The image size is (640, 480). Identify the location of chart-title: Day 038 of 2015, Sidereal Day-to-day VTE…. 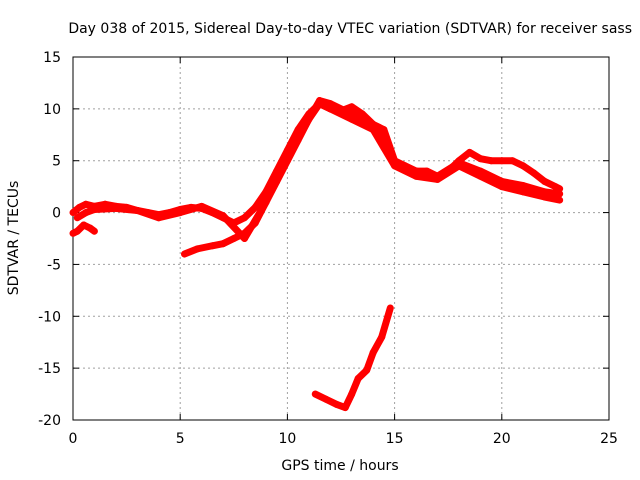
(350, 29).